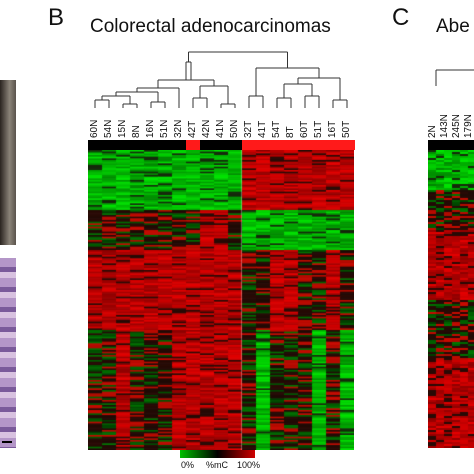  What do you see at coordinates (95, 145) in the screenshot?
I see `group-segment-60N` at bounding box center [95, 145].